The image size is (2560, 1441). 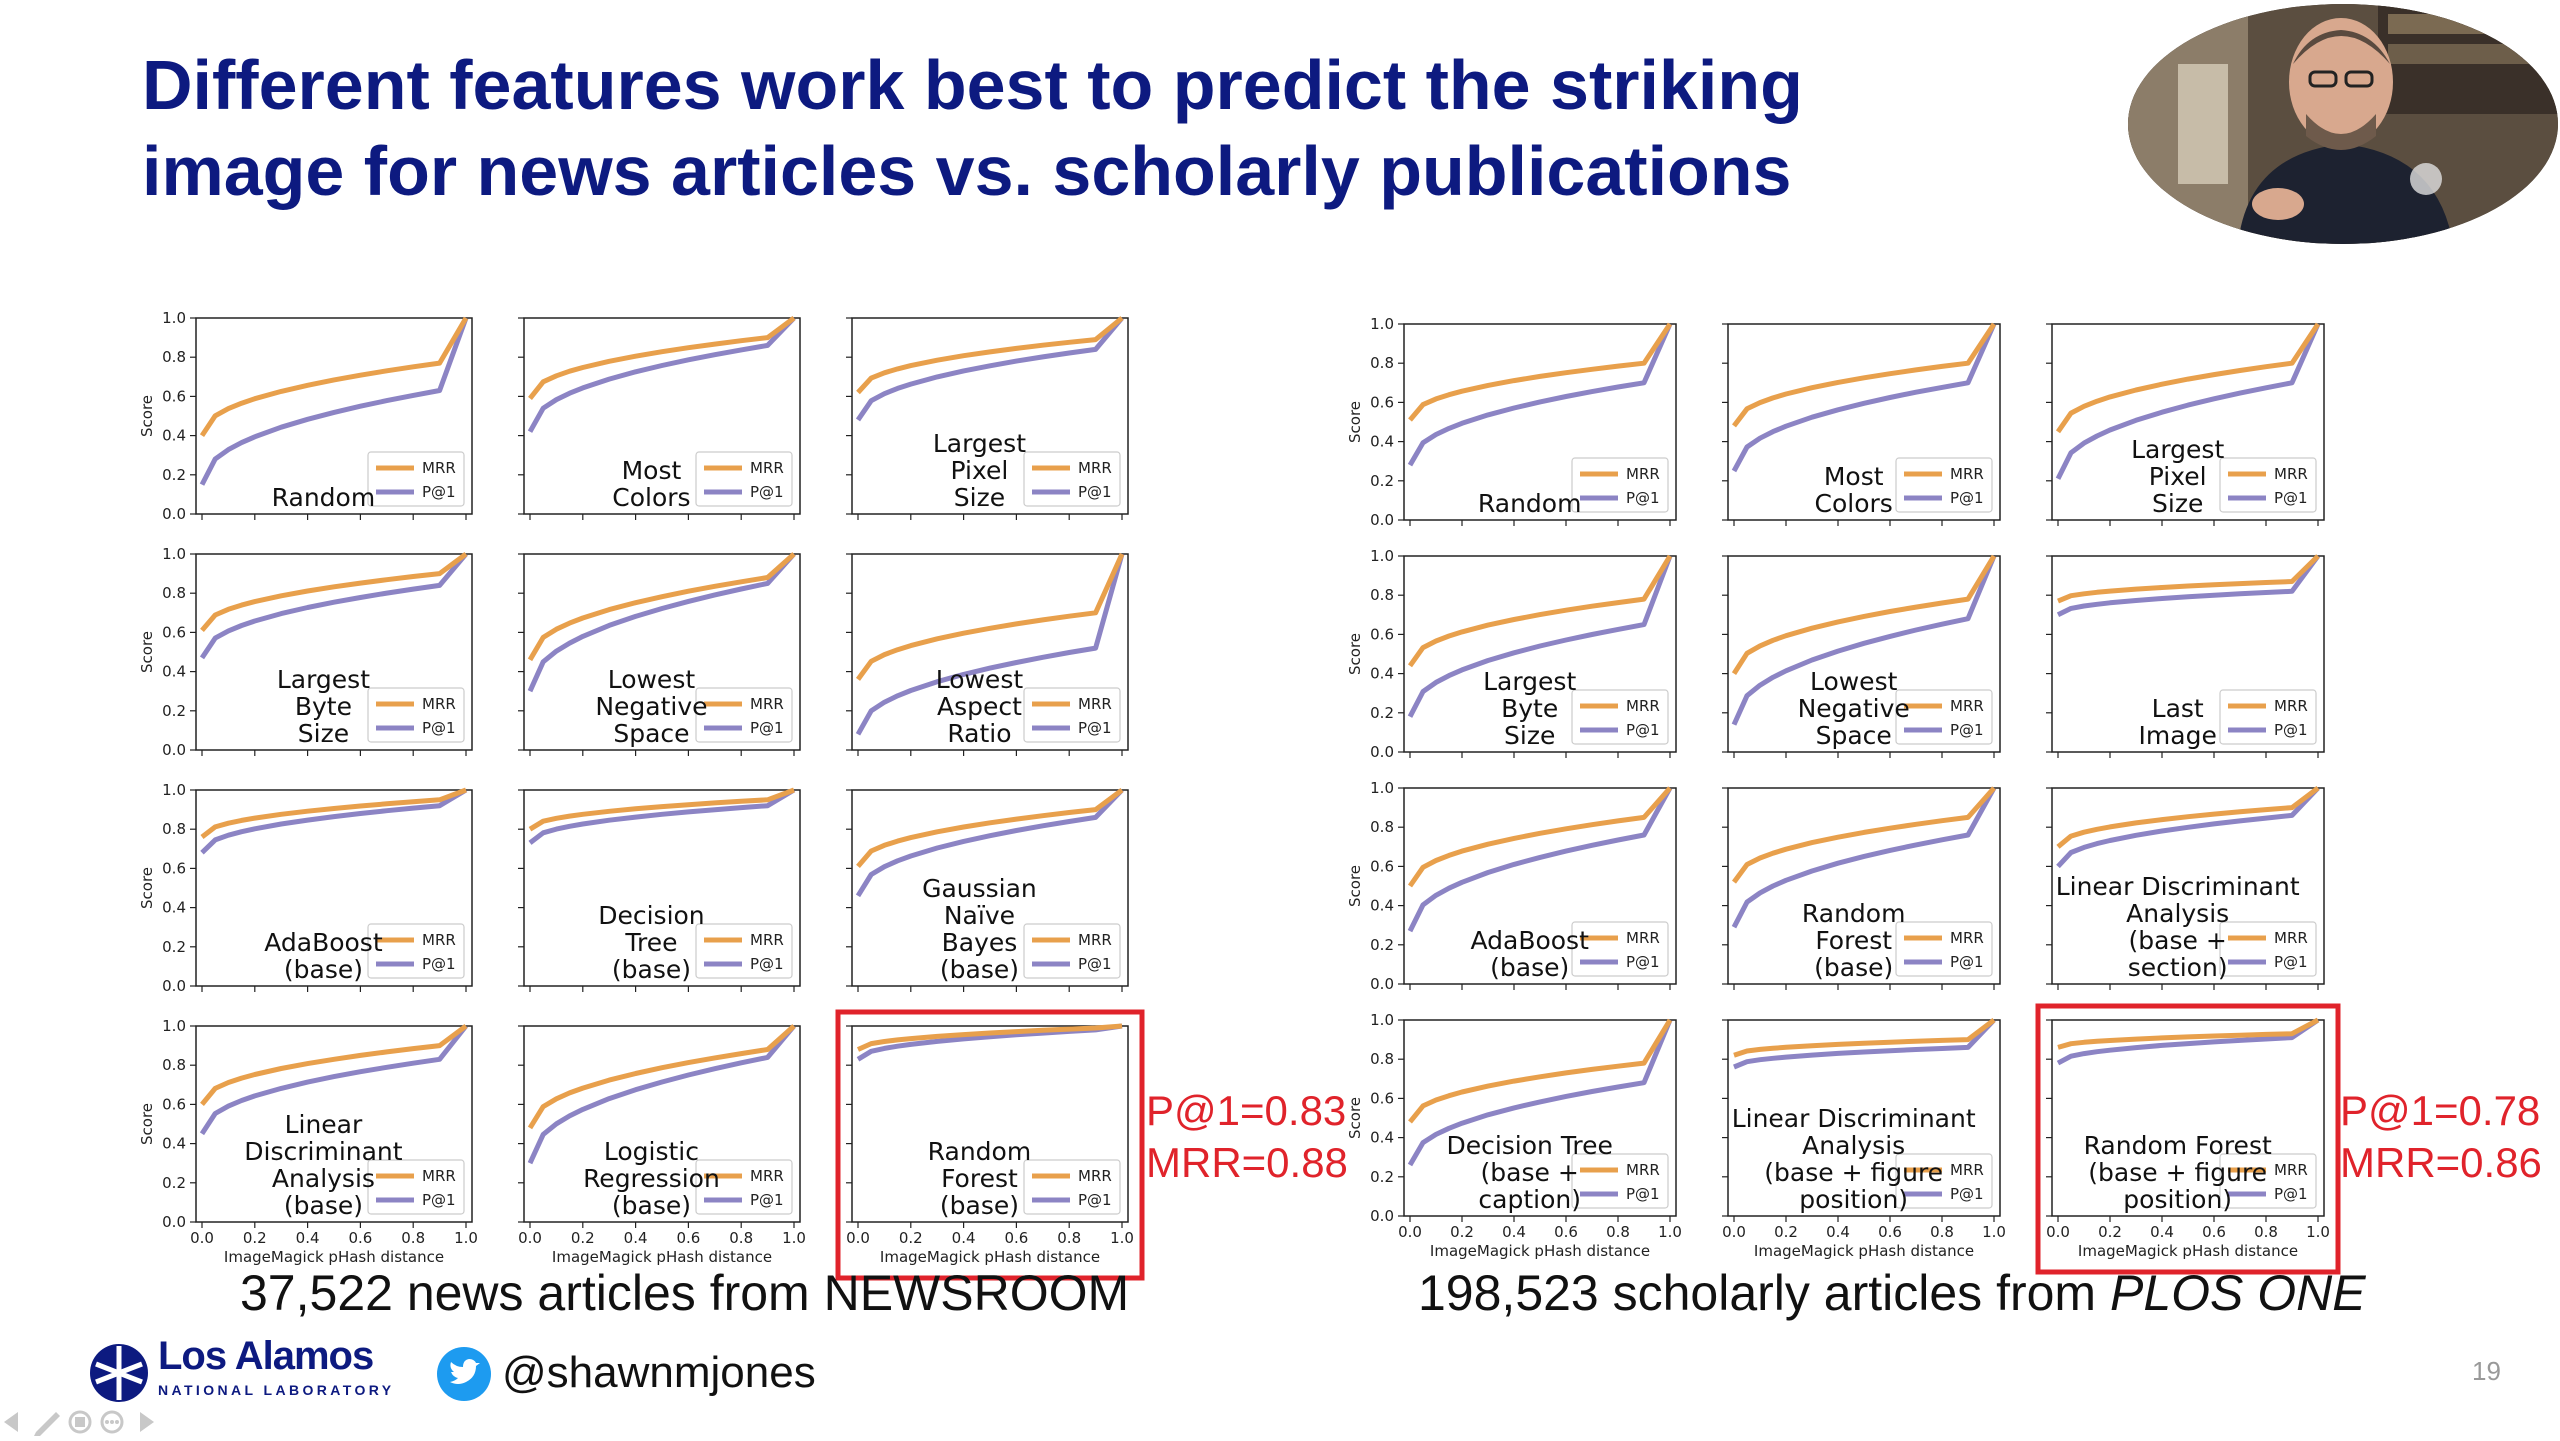 What do you see at coordinates (80, 1422) in the screenshot?
I see `slides-icon` at bounding box center [80, 1422].